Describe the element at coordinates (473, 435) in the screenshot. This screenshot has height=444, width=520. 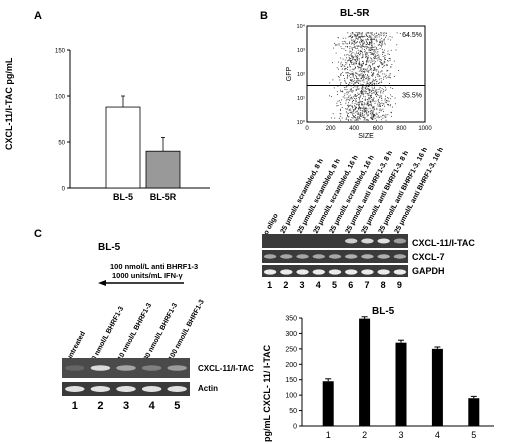
I see `panel-d-category-label: 5` at that location.